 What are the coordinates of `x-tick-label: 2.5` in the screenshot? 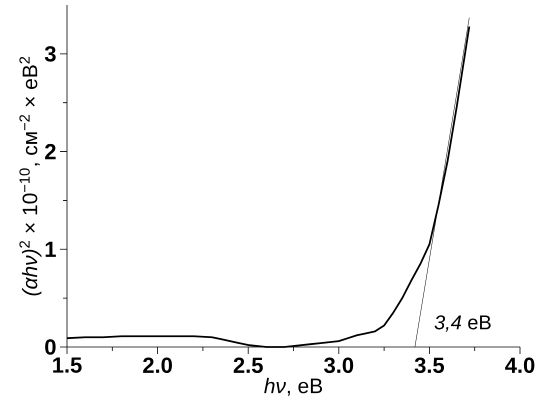 It's located at (248, 366).